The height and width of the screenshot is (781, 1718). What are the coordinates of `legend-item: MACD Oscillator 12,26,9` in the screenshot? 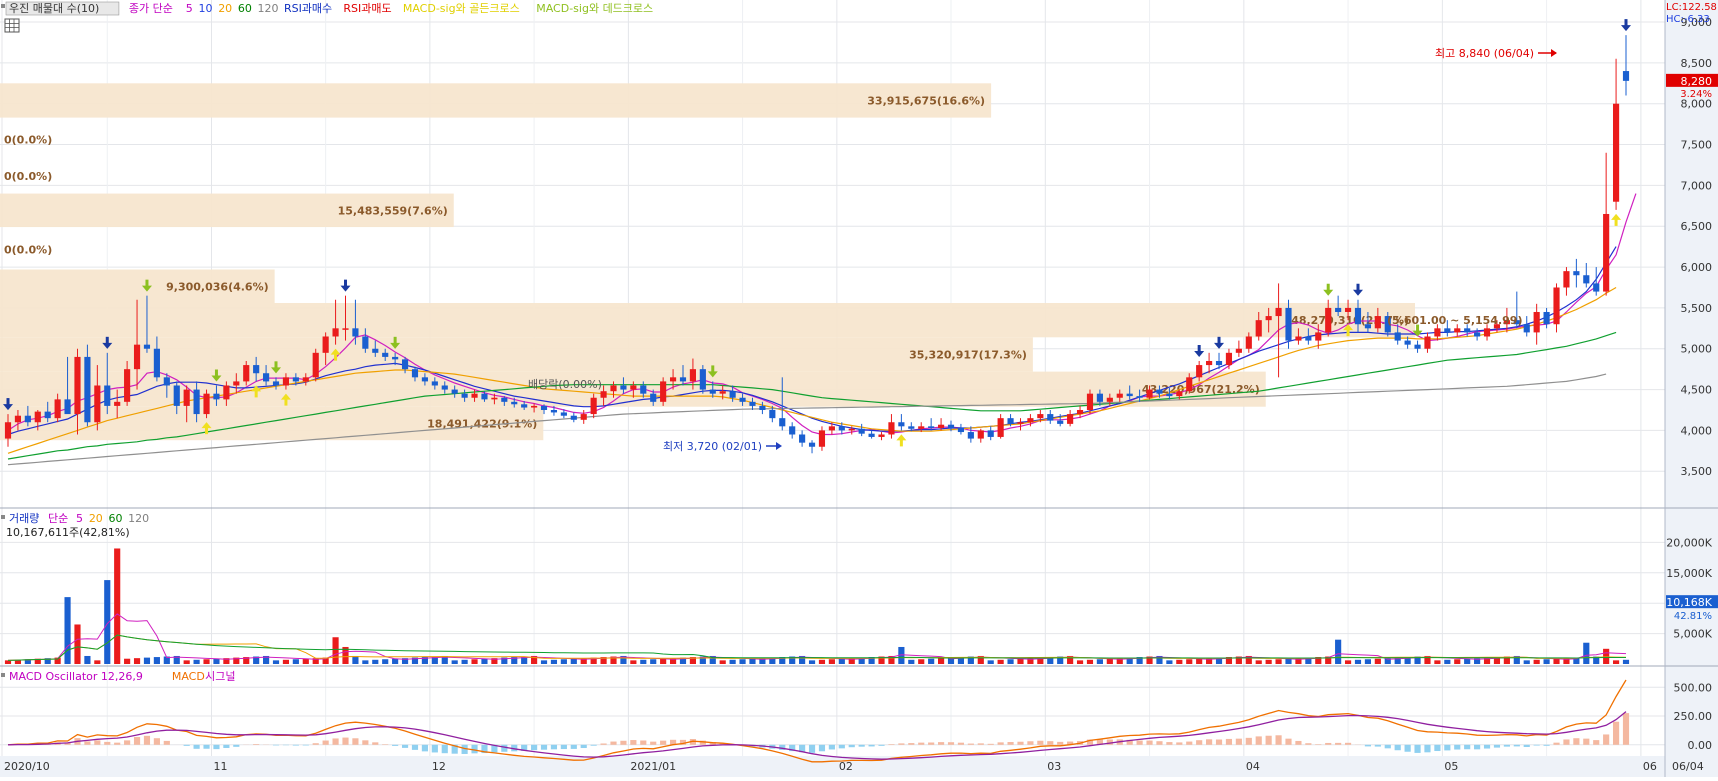 It's located at (76, 676).